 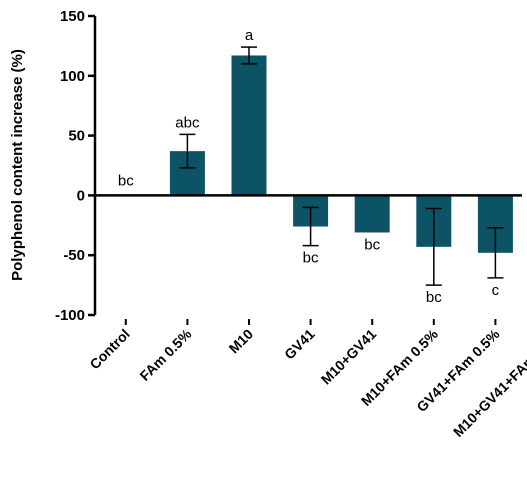 I want to click on significance-label: abc, so click(x=187, y=122).